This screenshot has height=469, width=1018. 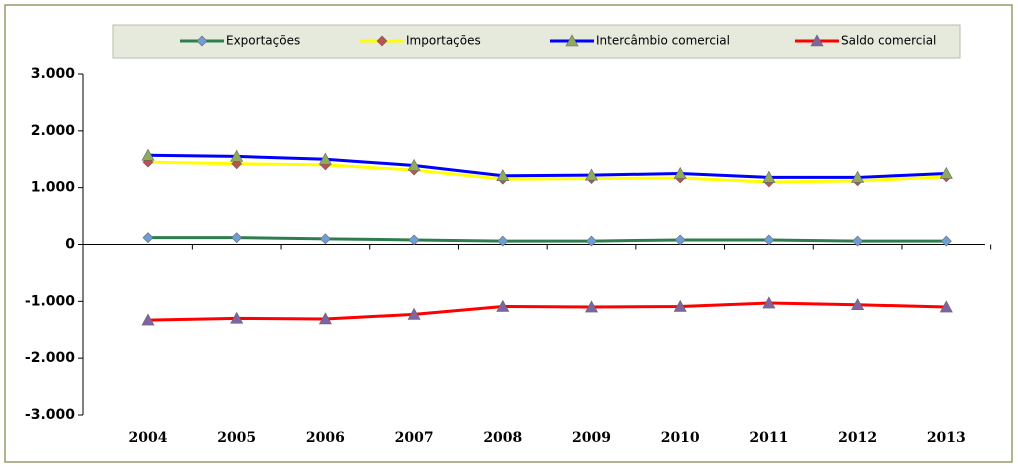 What do you see at coordinates (888, 41) in the screenshot?
I see `legend-label: Saldo comercial` at bounding box center [888, 41].